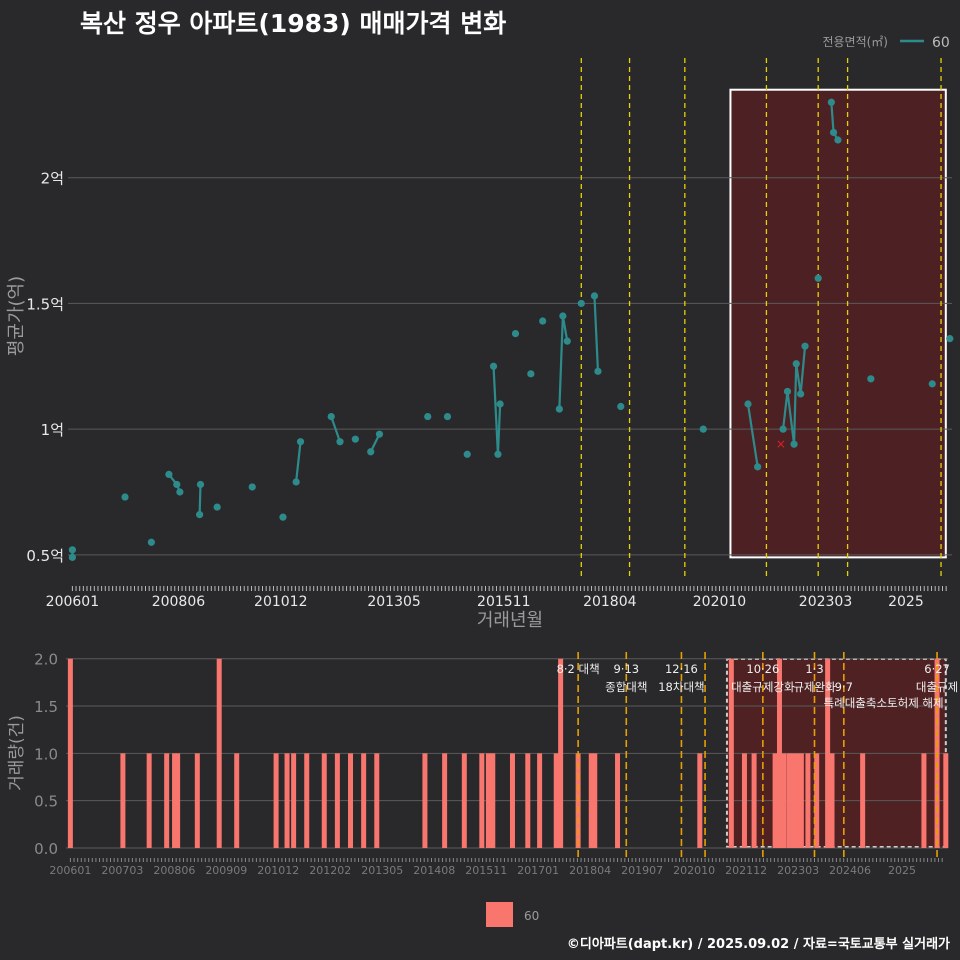  I want to click on legend-title: 전용면적(㎡), so click(855, 42).